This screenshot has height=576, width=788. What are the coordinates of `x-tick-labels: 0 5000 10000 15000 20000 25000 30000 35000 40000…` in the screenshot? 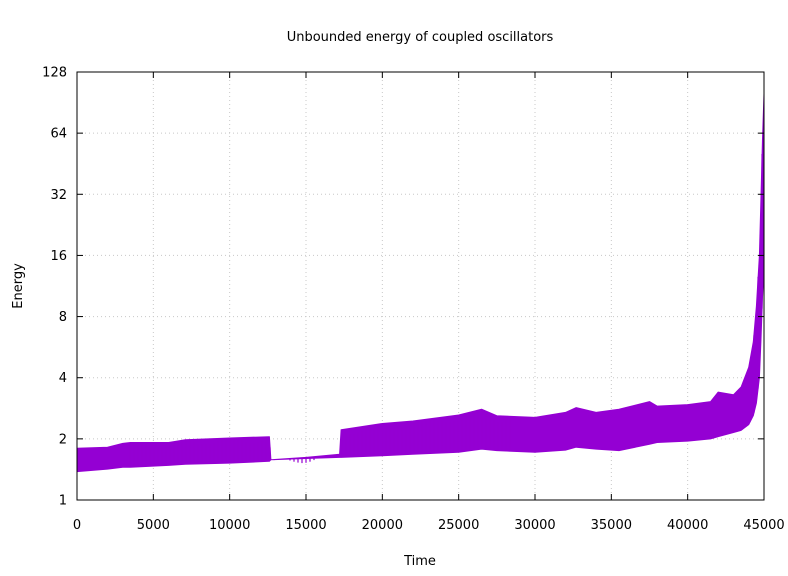 It's located at (429, 525).